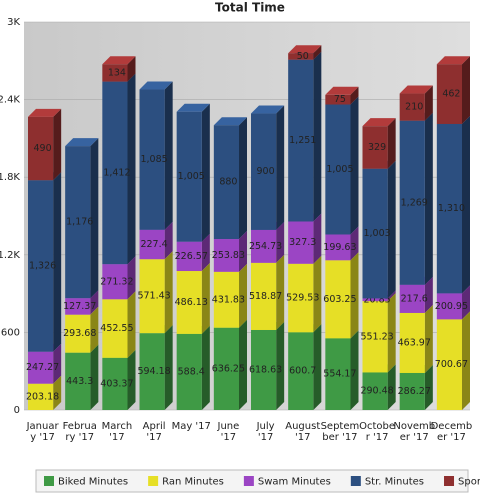 The width and height of the screenshot is (480, 496). I want to click on y-tick-label: 1.2K, so click(10, 255).